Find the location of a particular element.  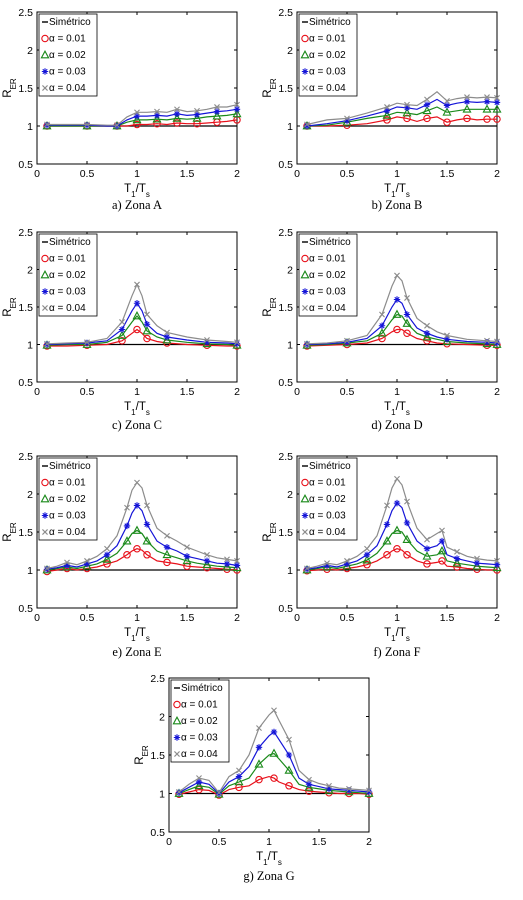

panel-caption: f) Zona F is located at coordinates (396, 652).